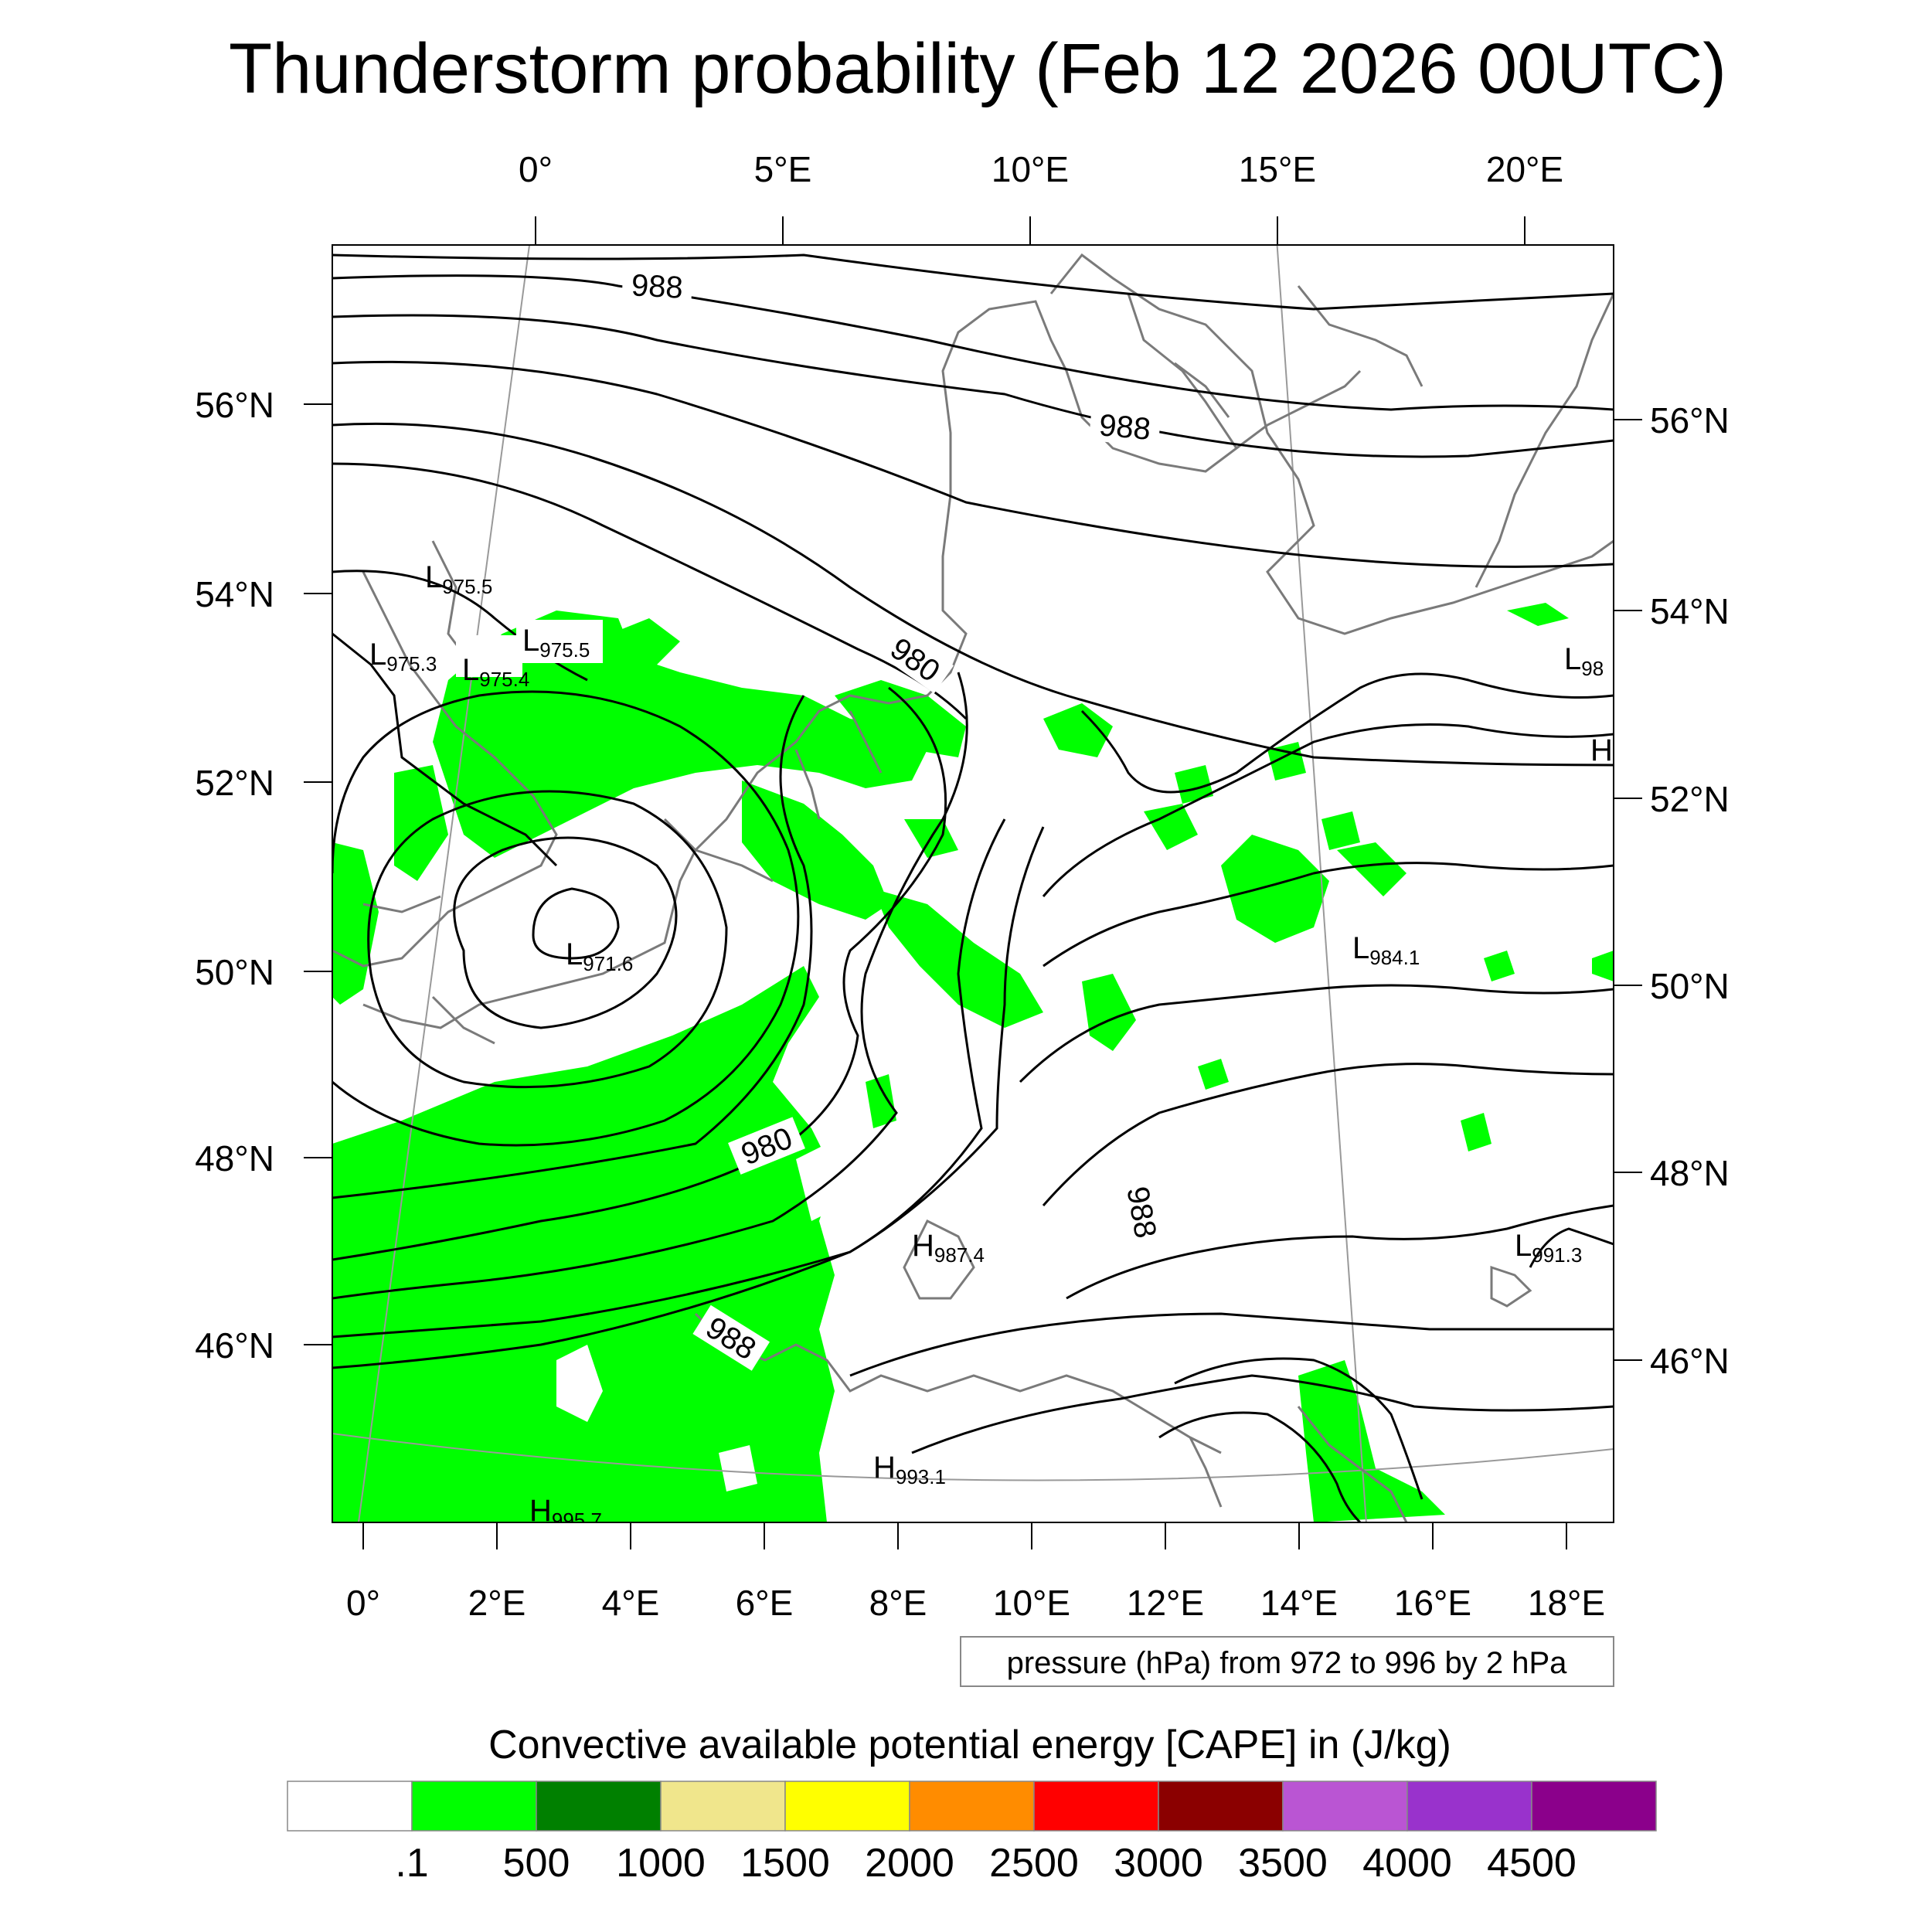 This screenshot has width=1932, height=1932. I want to click on info-box-text: pressure (hPa) from 972 to 996 by 2 hPa, so click(1288, 1663).